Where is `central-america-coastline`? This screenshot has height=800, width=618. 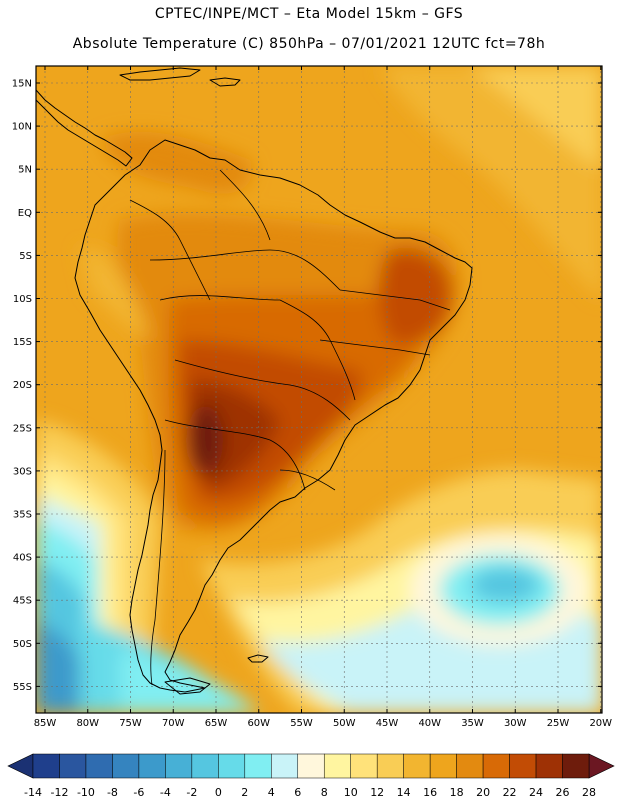 central-america-coastline is located at coordinates (84, 128).